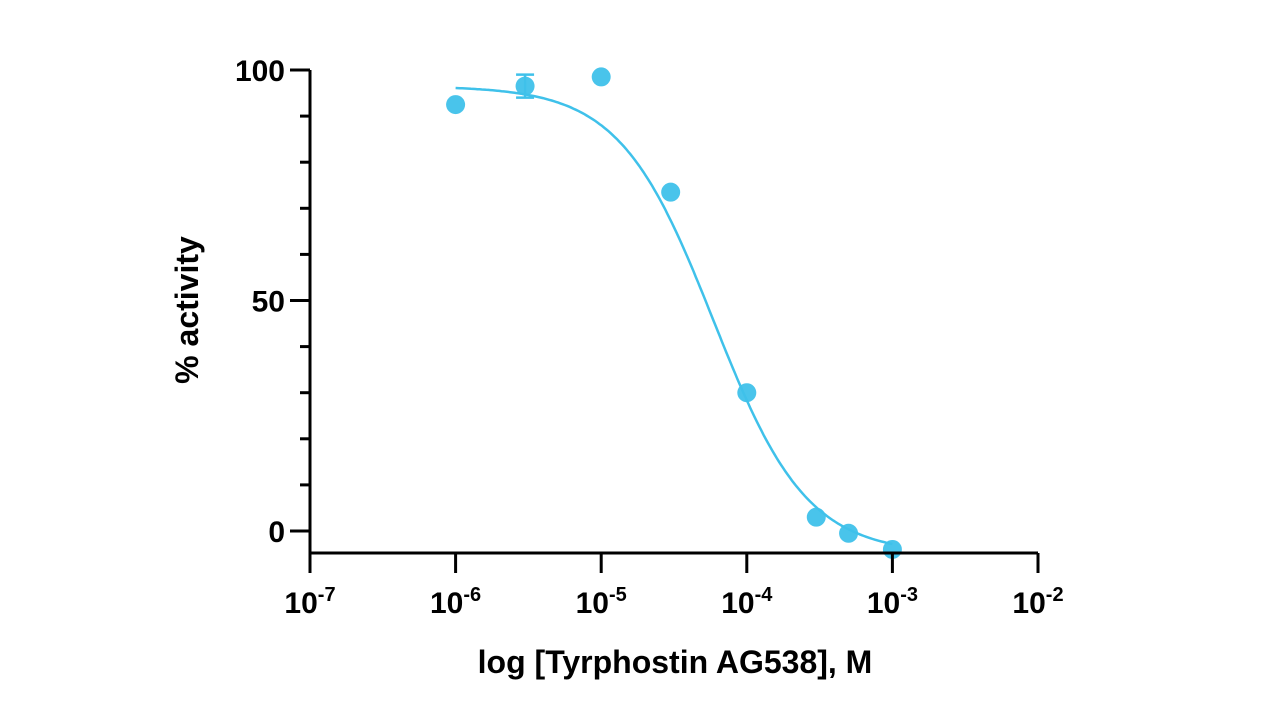 The image size is (1280, 720). I want to click on y-tick-label: 50, so click(268, 302).